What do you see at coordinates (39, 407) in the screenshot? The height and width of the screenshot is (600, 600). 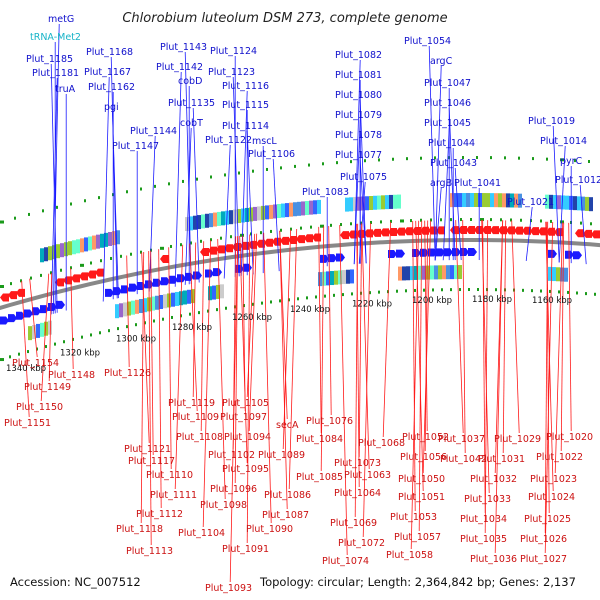 I see `bottom-gene-label: Plut_1150` at bounding box center [39, 407].